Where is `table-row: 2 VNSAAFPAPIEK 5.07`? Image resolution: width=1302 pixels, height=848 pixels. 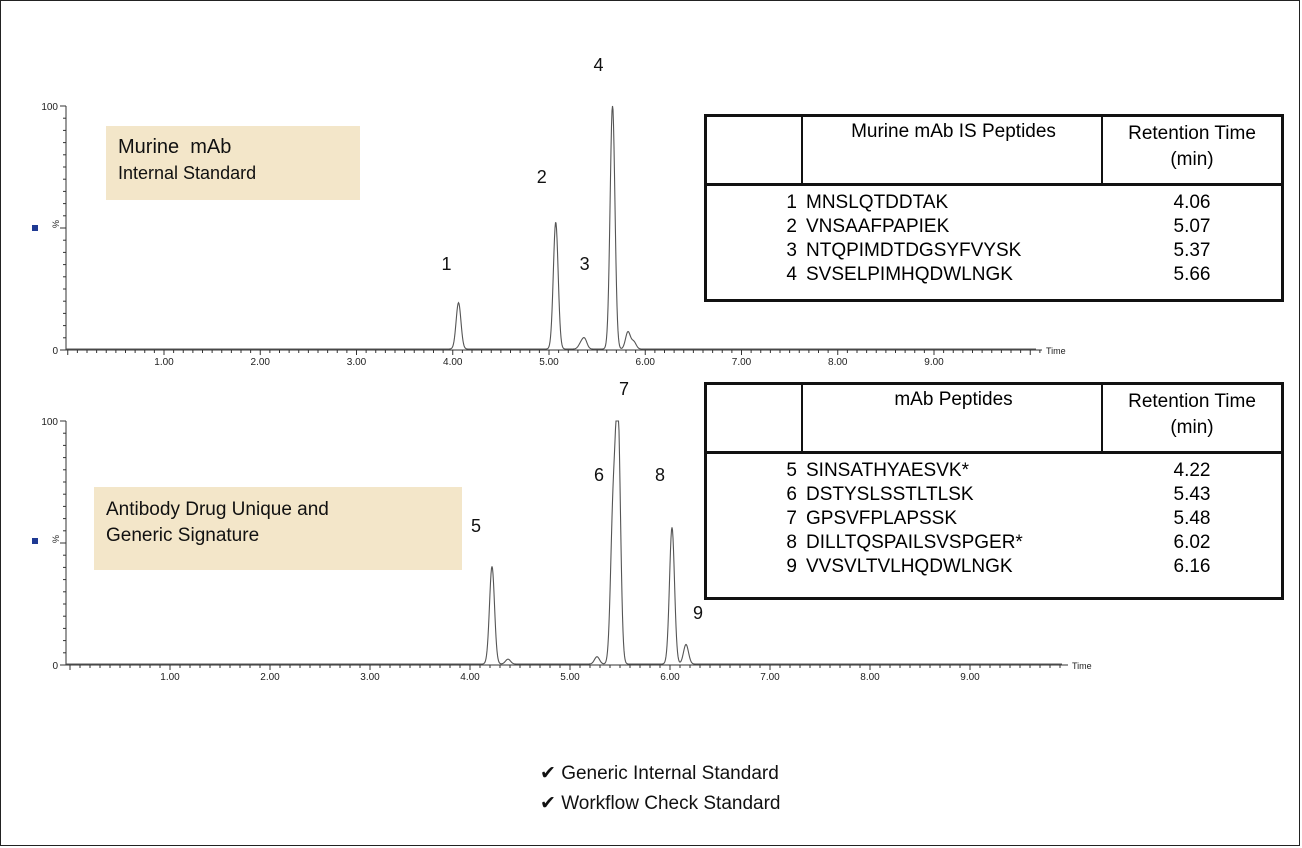 table-row: 2 VNSAAFPAPIEK 5.07 is located at coordinates (994, 227).